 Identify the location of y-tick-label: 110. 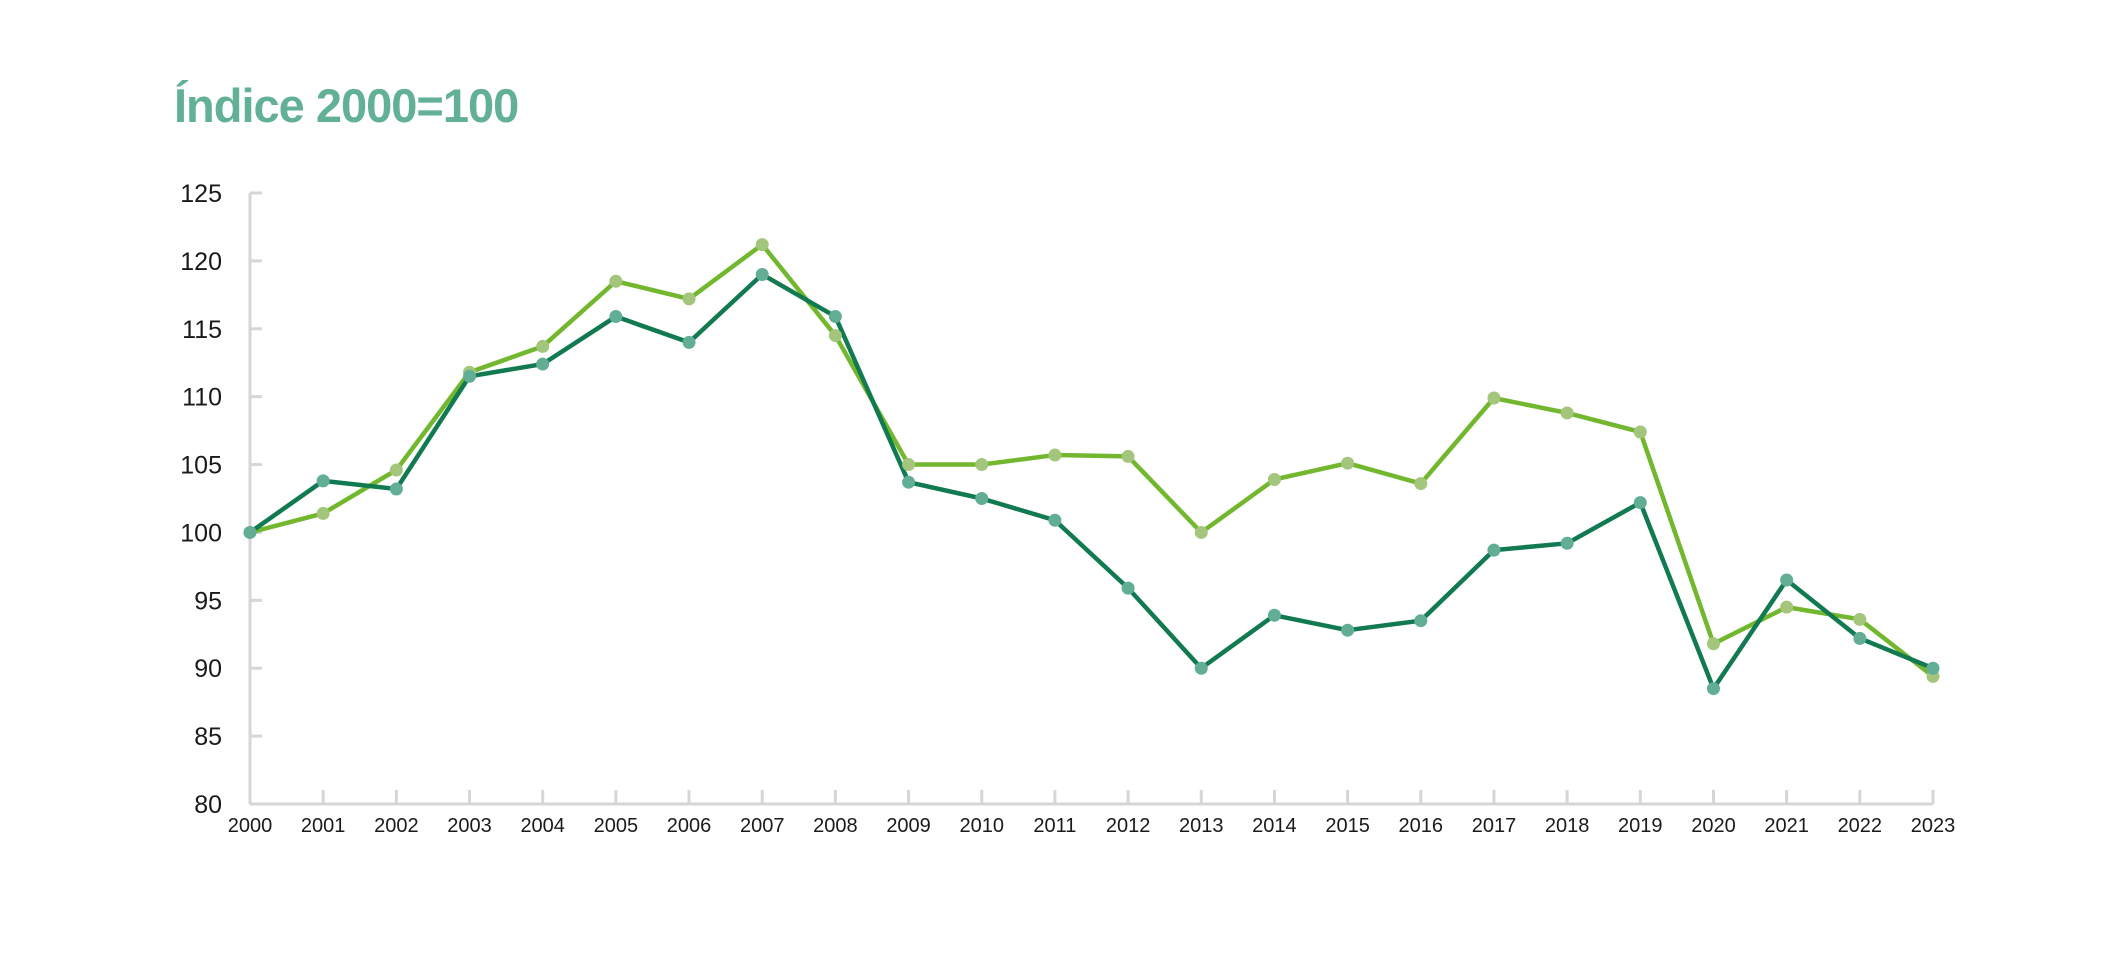
(202, 398).